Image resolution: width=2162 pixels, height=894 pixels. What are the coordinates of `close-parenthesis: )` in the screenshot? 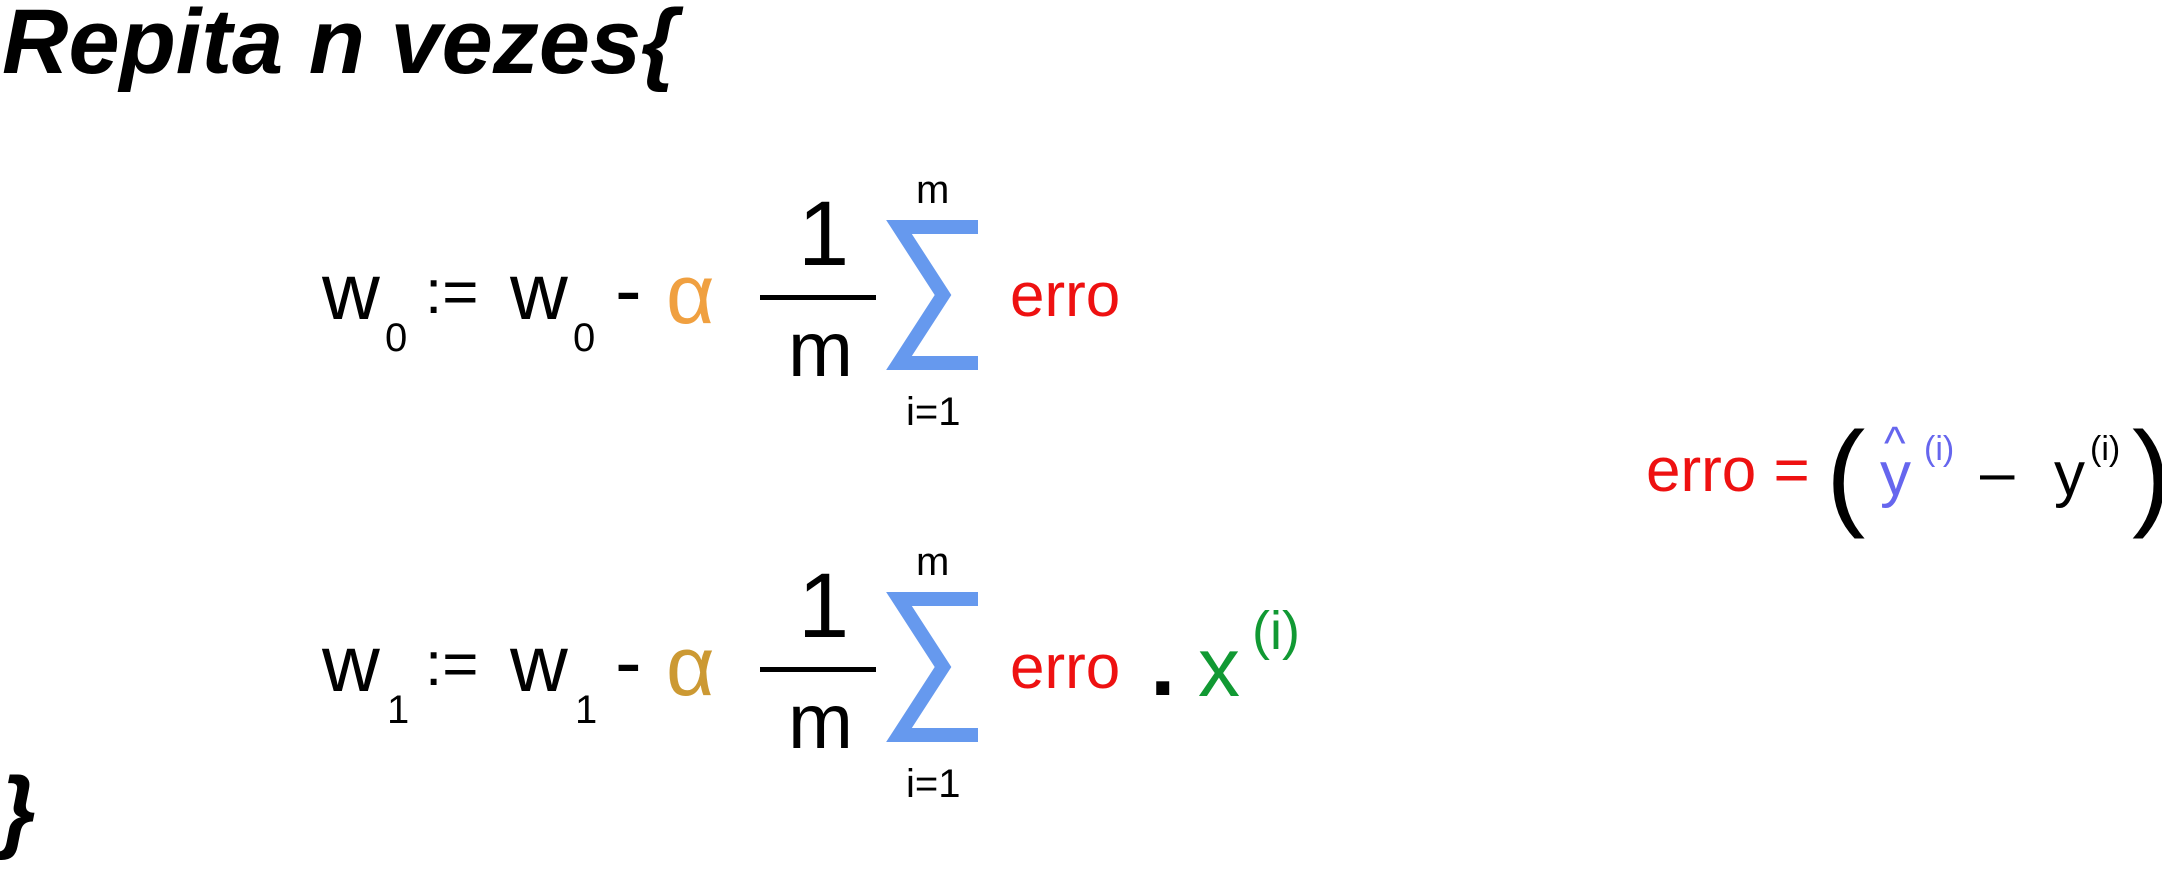 It's located at (2147, 474).